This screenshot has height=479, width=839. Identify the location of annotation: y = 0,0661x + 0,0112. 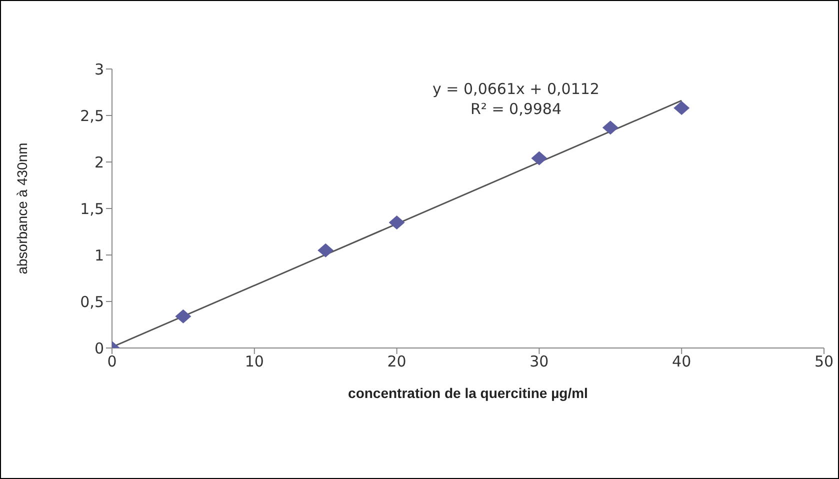
(516, 89).